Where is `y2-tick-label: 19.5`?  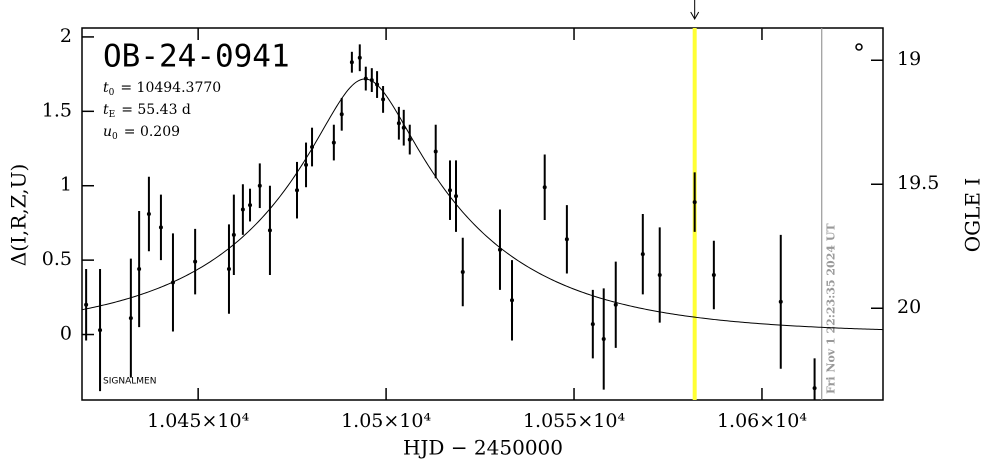 y2-tick-label: 19.5 is located at coordinates (918, 183).